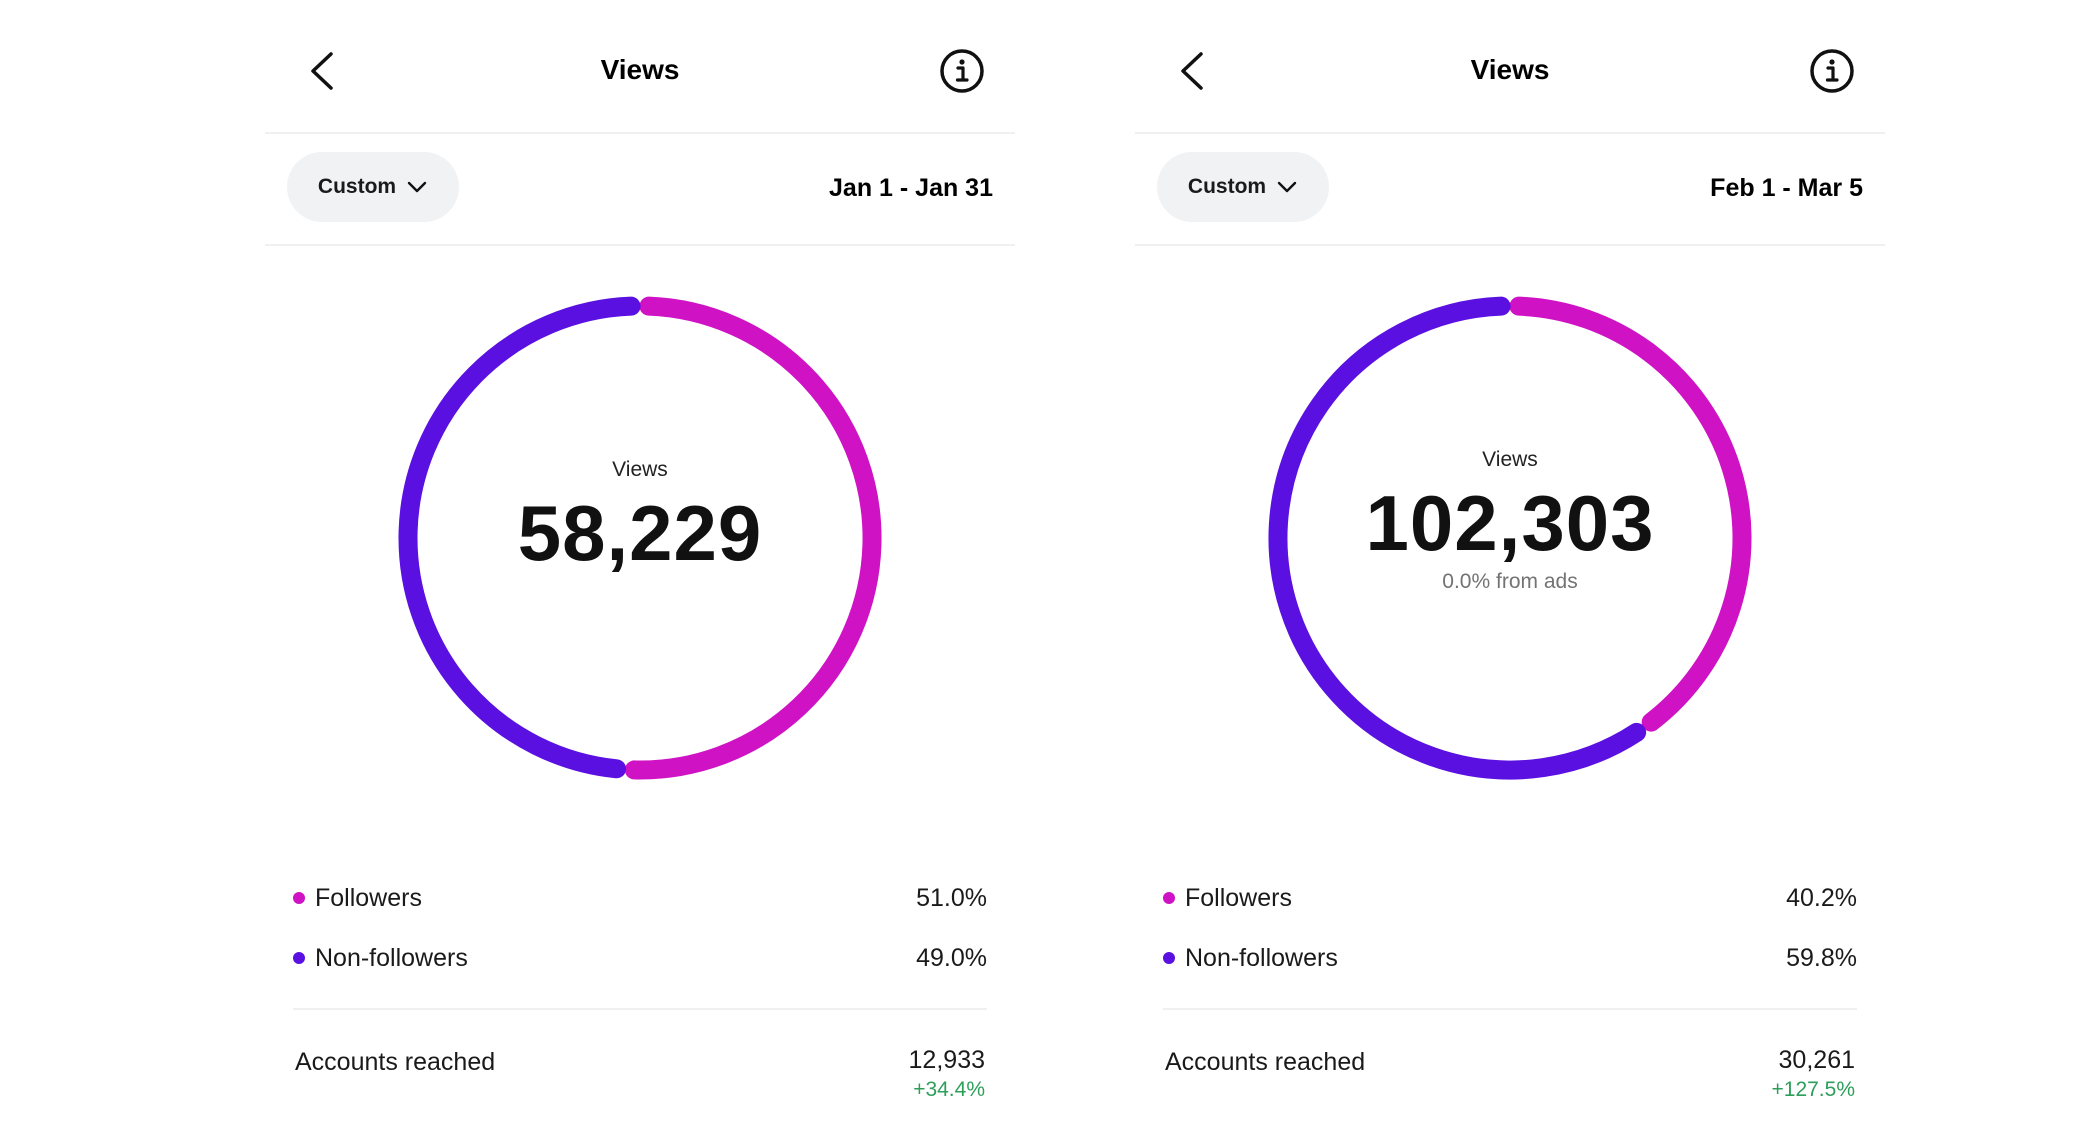 The width and height of the screenshot is (2100, 1148). I want to click on donut-center: Views 102,303 0.0% from ads, so click(1510, 538).